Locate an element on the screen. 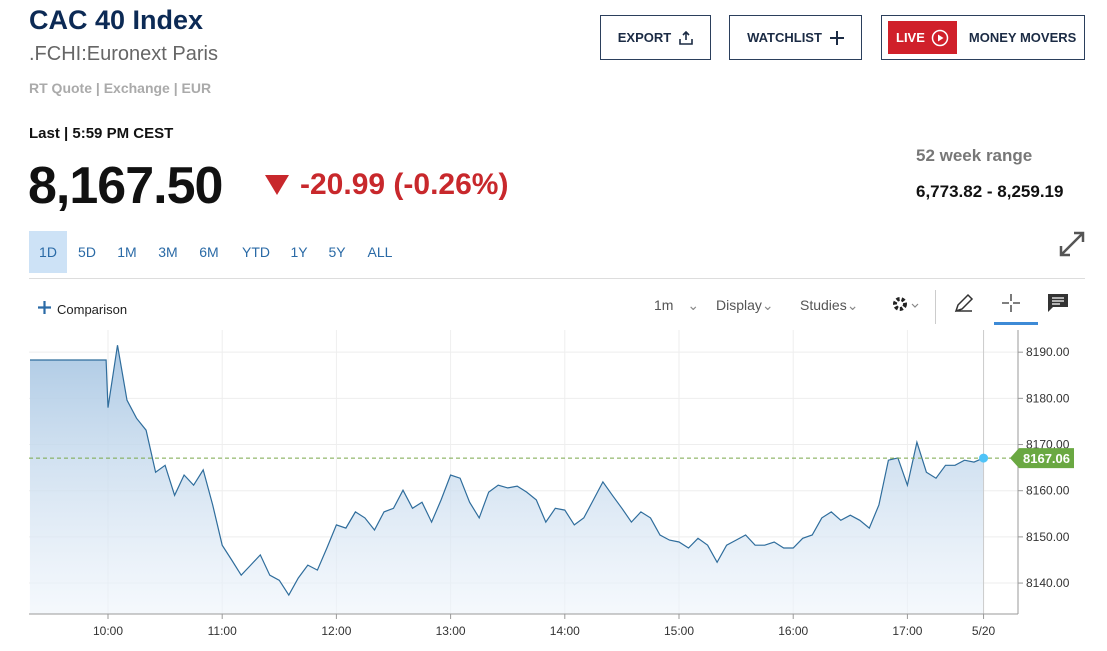  range-tab: 1D is located at coordinates (48, 252).